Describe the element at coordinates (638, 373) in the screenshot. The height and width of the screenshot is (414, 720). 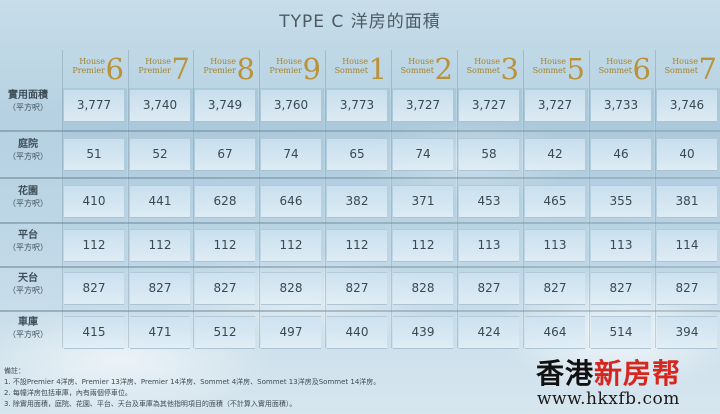
I see `watermark-brand-part2: 新房帮` at that location.